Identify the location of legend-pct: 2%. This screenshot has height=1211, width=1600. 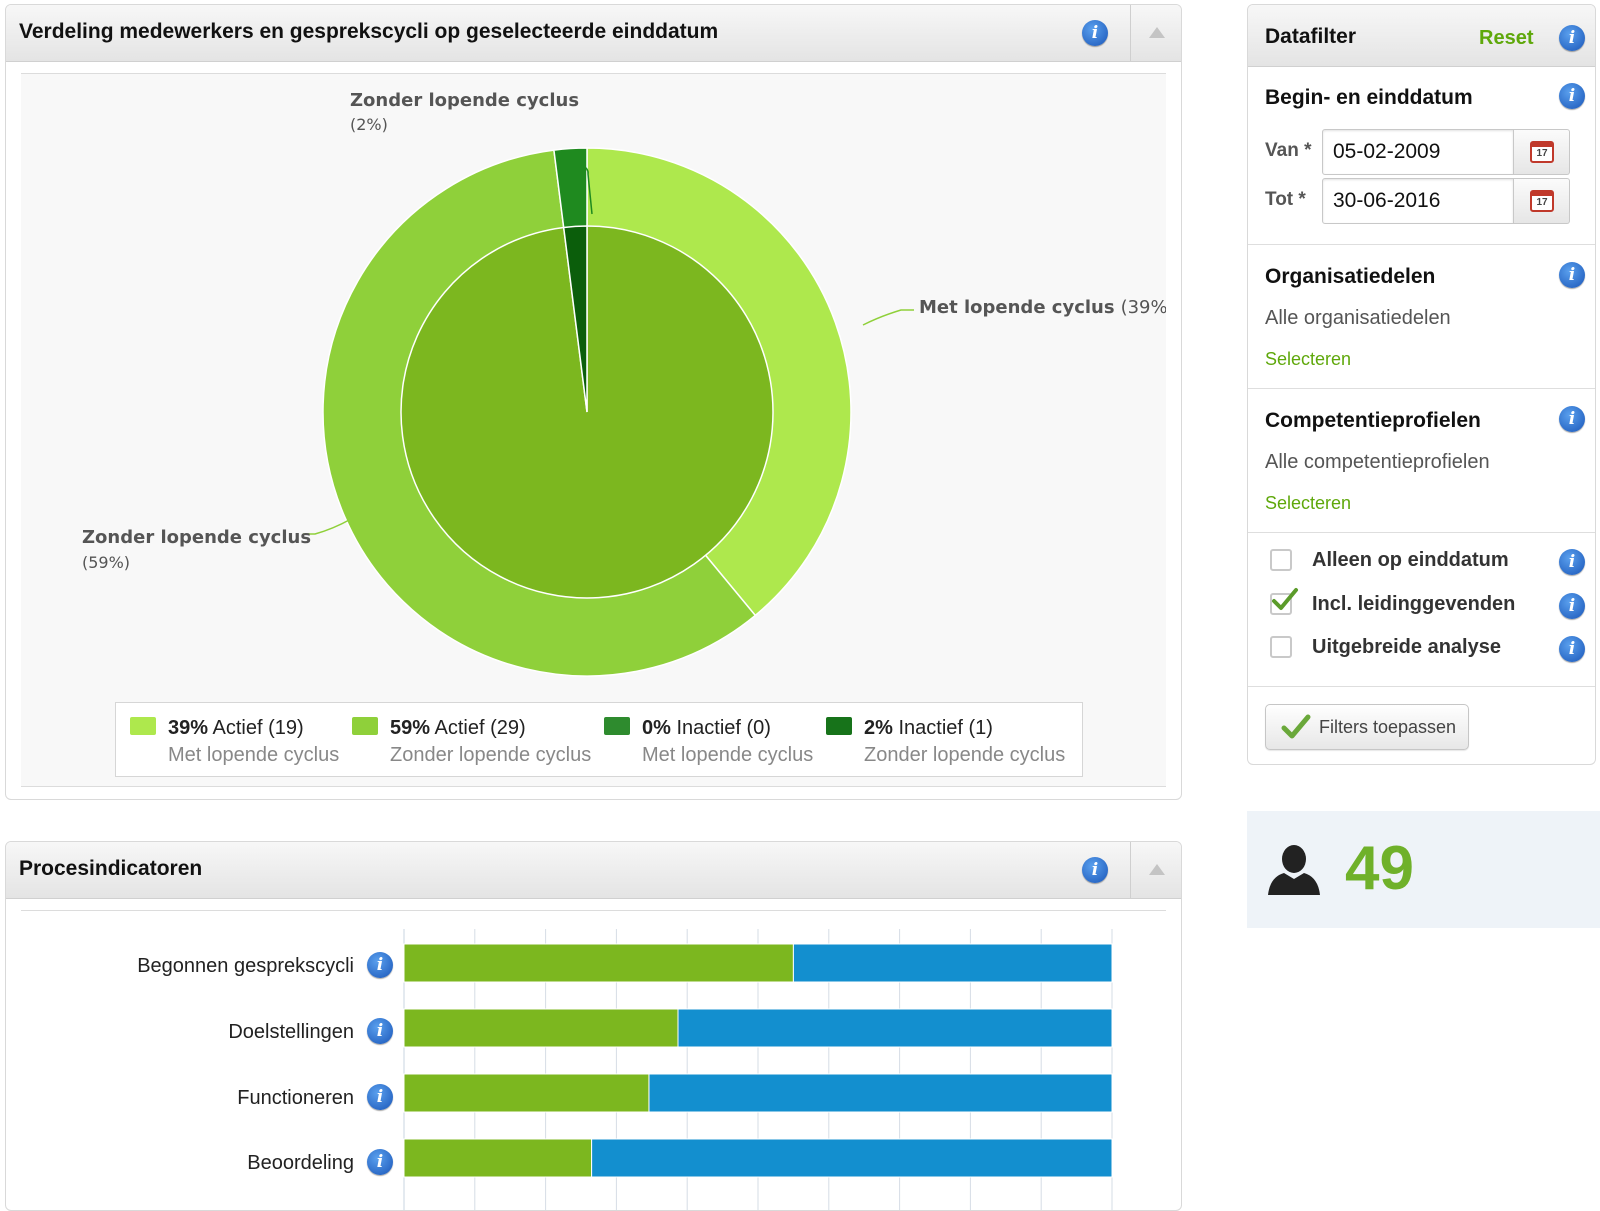
(878, 728).